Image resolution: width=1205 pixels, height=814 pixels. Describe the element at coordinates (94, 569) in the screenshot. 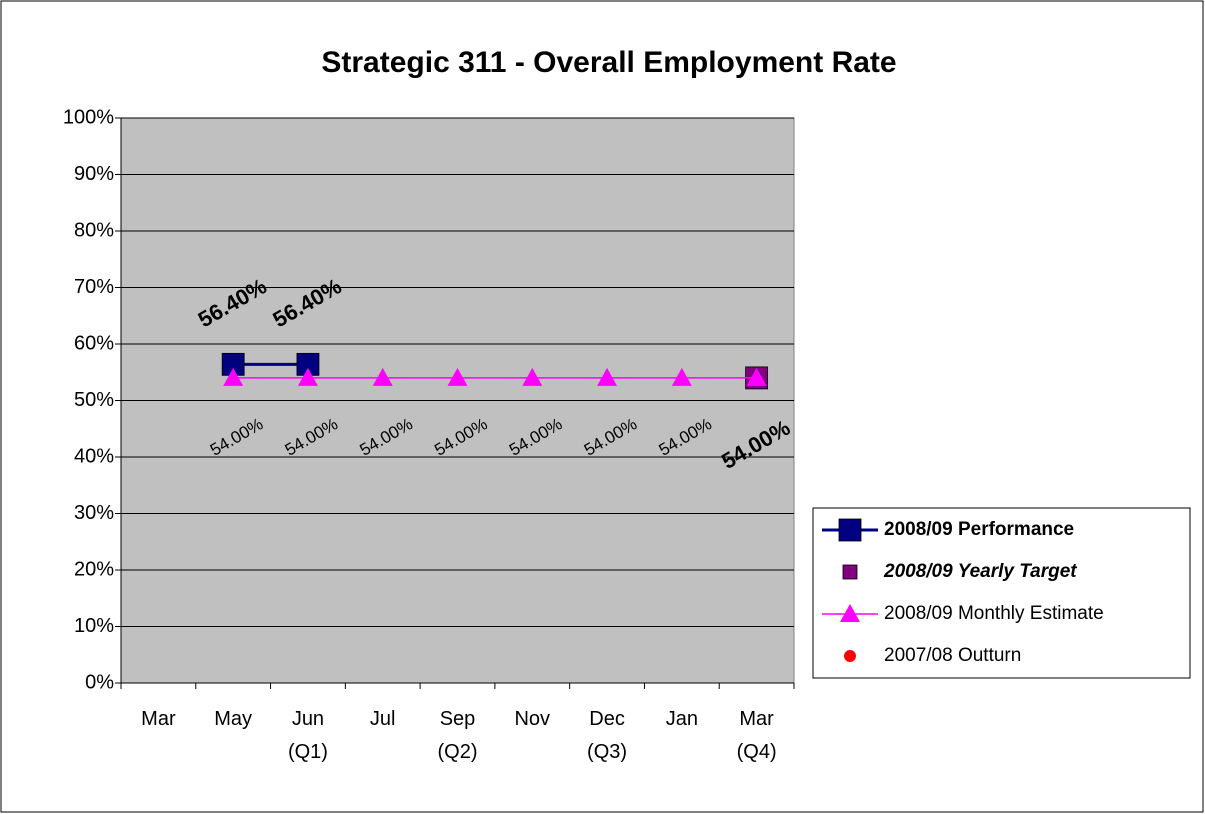

I see `y-tick-label: 20%` at that location.